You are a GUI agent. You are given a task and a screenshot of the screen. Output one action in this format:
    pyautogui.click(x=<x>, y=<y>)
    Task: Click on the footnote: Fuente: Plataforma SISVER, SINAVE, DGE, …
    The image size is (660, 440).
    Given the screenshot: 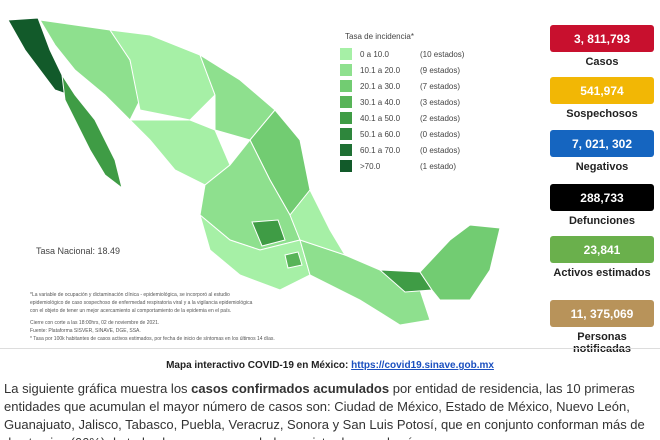 What is the action you would take?
    pyautogui.click(x=85, y=331)
    